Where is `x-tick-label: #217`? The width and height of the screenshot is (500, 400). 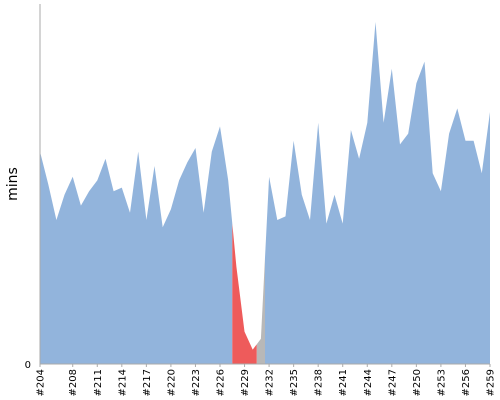 x-tick-label: #217 is located at coordinates (147, 382).